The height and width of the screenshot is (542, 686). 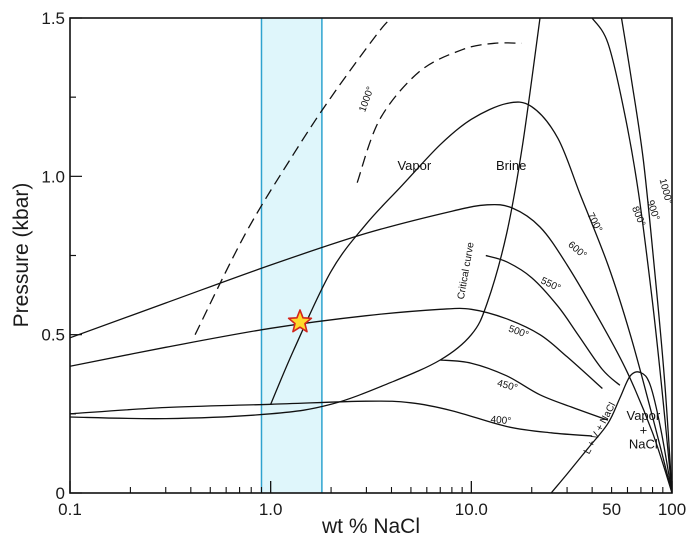 What do you see at coordinates (577, 251) in the screenshot?
I see `curve-label: 600°` at bounding box center [577, 251].